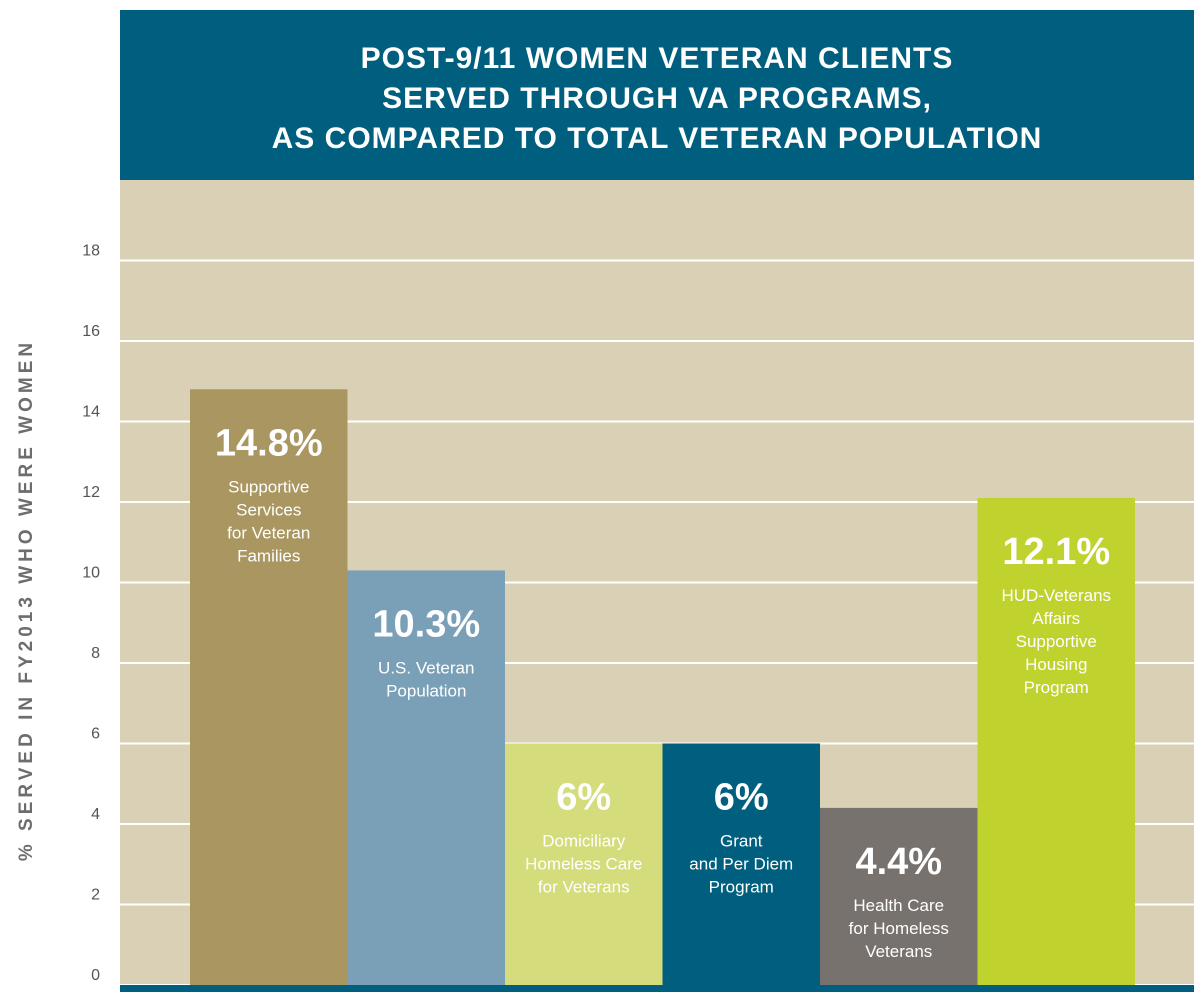 The image size is (1194, 992). I want to click on chart-title: SERVED THROUGH VA PROGRAMS,, so click(657, 98).